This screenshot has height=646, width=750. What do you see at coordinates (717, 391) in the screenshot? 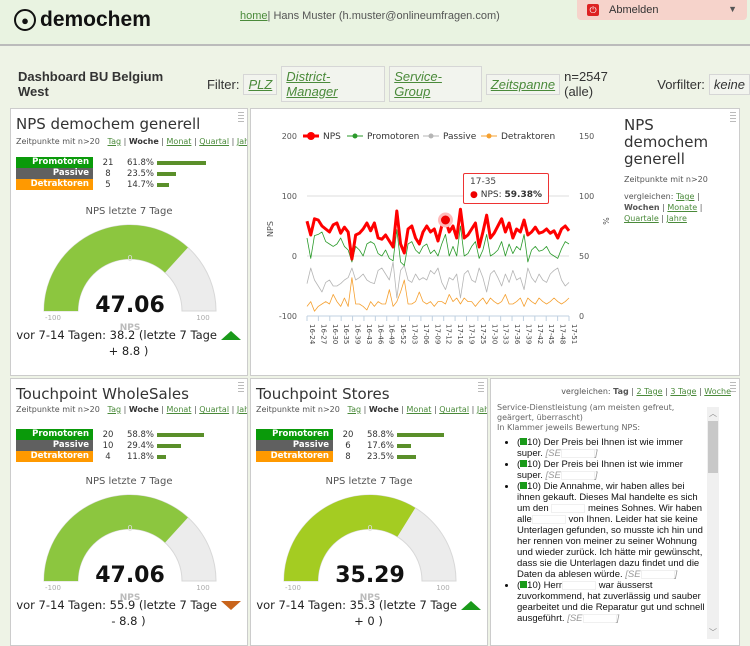
I see `compare-woche: Woche` at bounding box center [717, 391].